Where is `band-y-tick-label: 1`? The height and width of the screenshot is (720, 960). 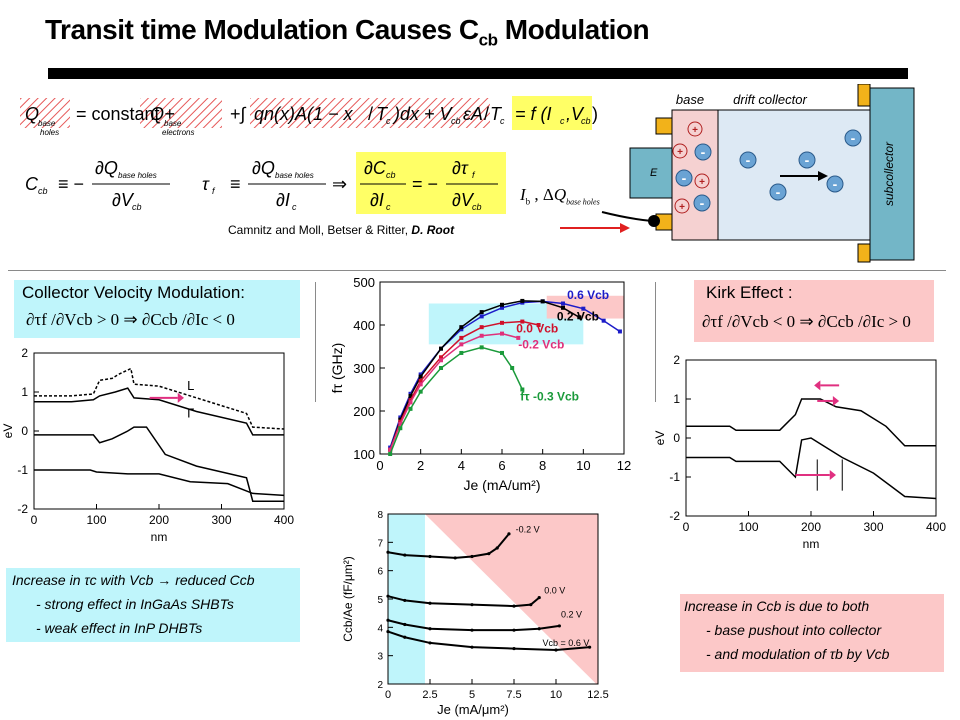 band-y-tick-label: 1 is located at coordinates (24, 392).